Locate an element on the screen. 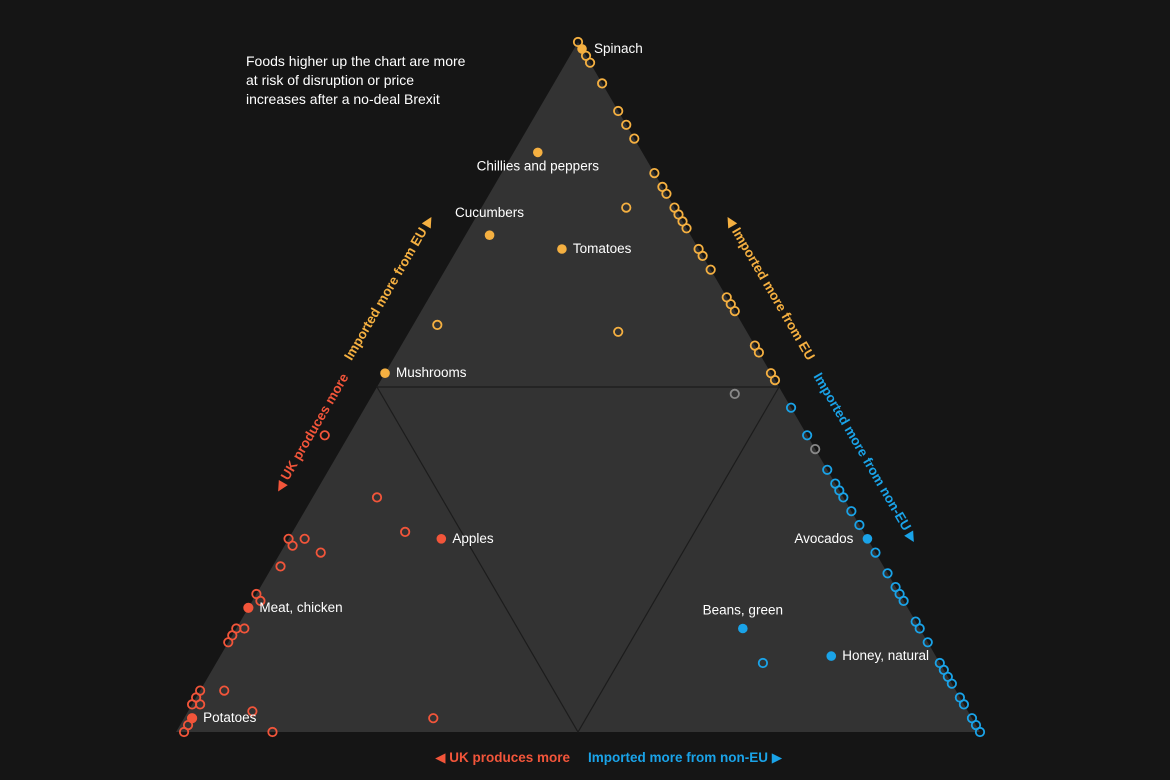 Image resolution: width=1170 pixels, height=780 pixels. point-label: Tomatoes is located at coordinates (602, 248).